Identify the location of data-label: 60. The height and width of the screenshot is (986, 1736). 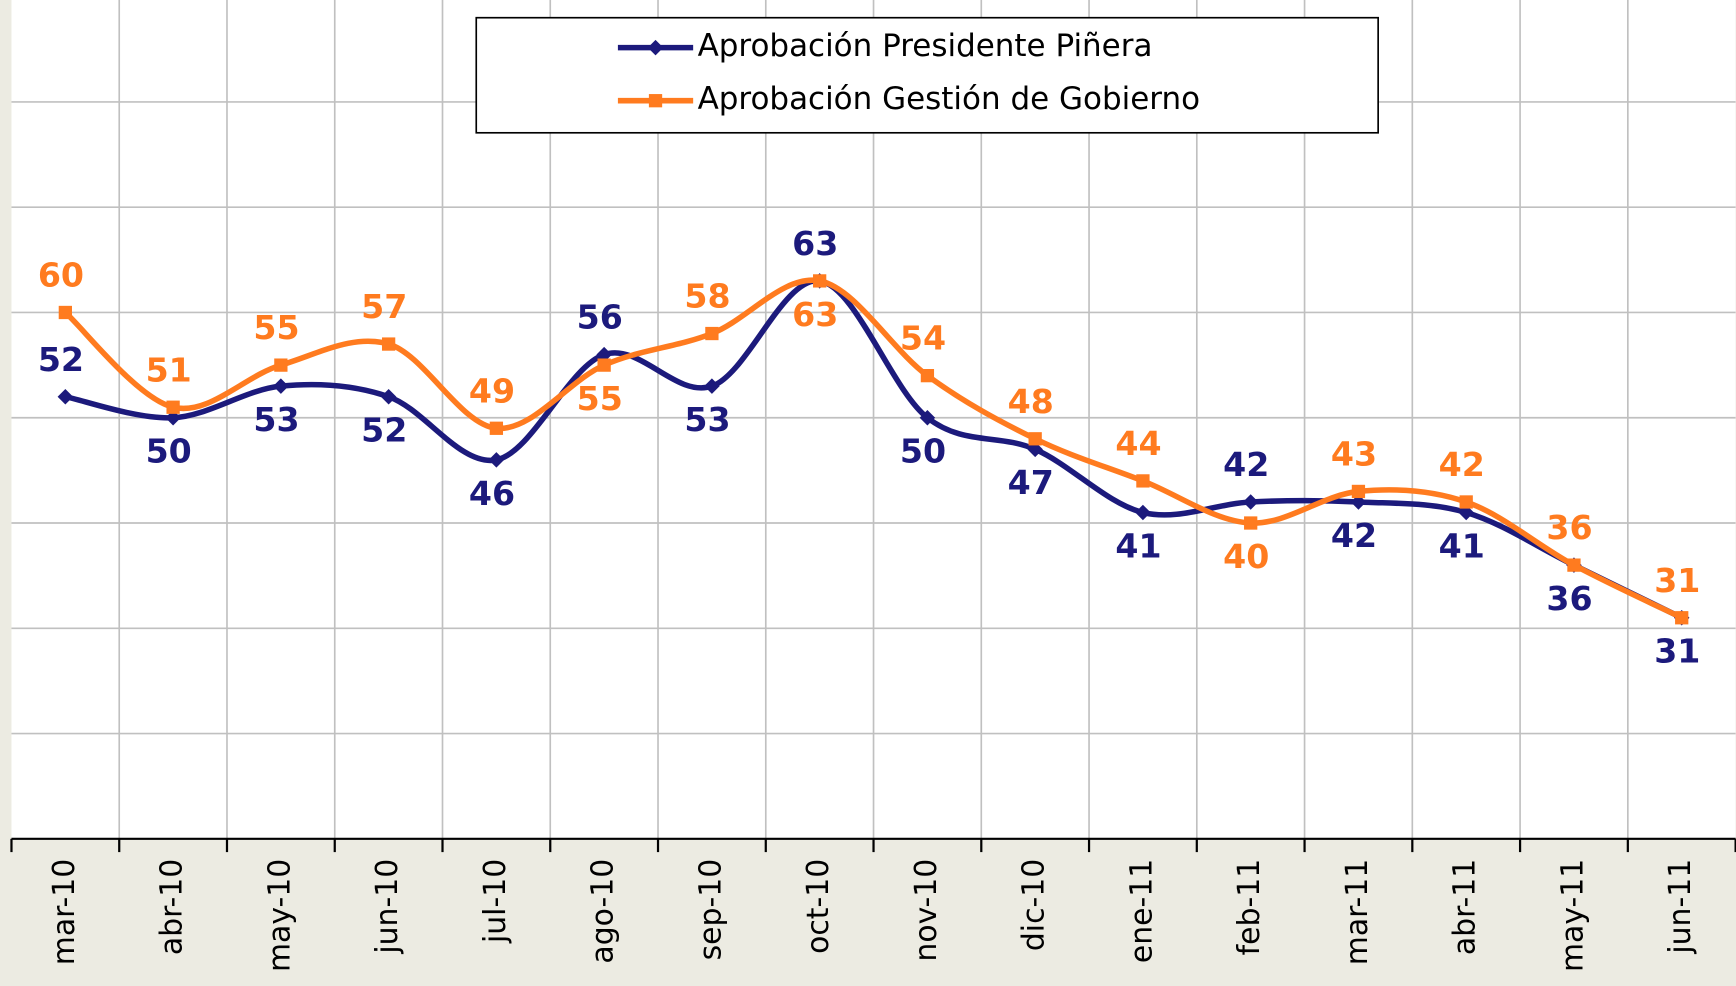
(61, 275).